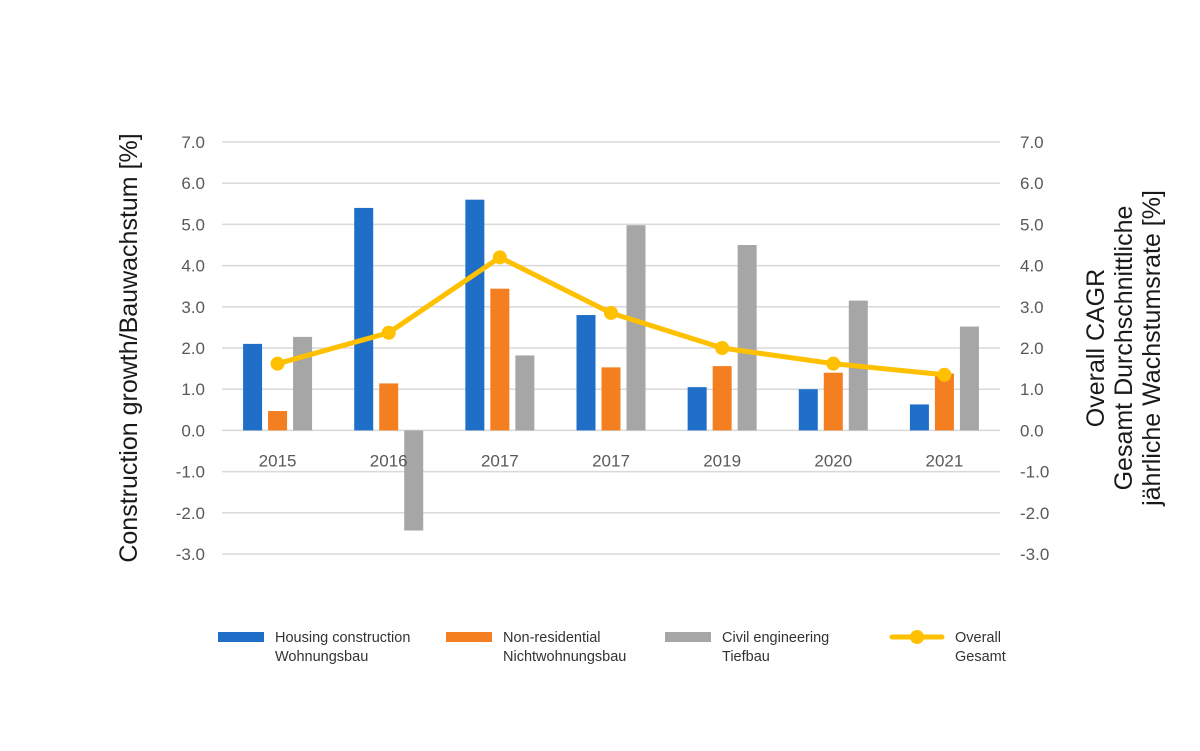 Image resolution: width=1200 pixels, height=751 pixels. I want to click on left-tick-label: 5.0, so click(193, 224).